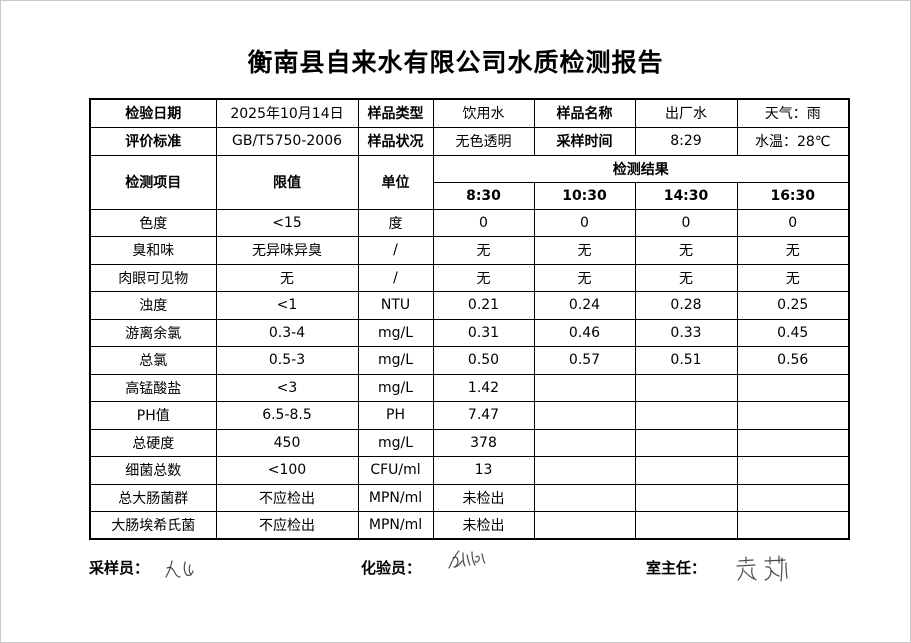 This screenshot has height=643, width=911. Describe the element at coordinates (483, 141) in the screenshot. I see `sample-condition-value: 无色透明` at that location.